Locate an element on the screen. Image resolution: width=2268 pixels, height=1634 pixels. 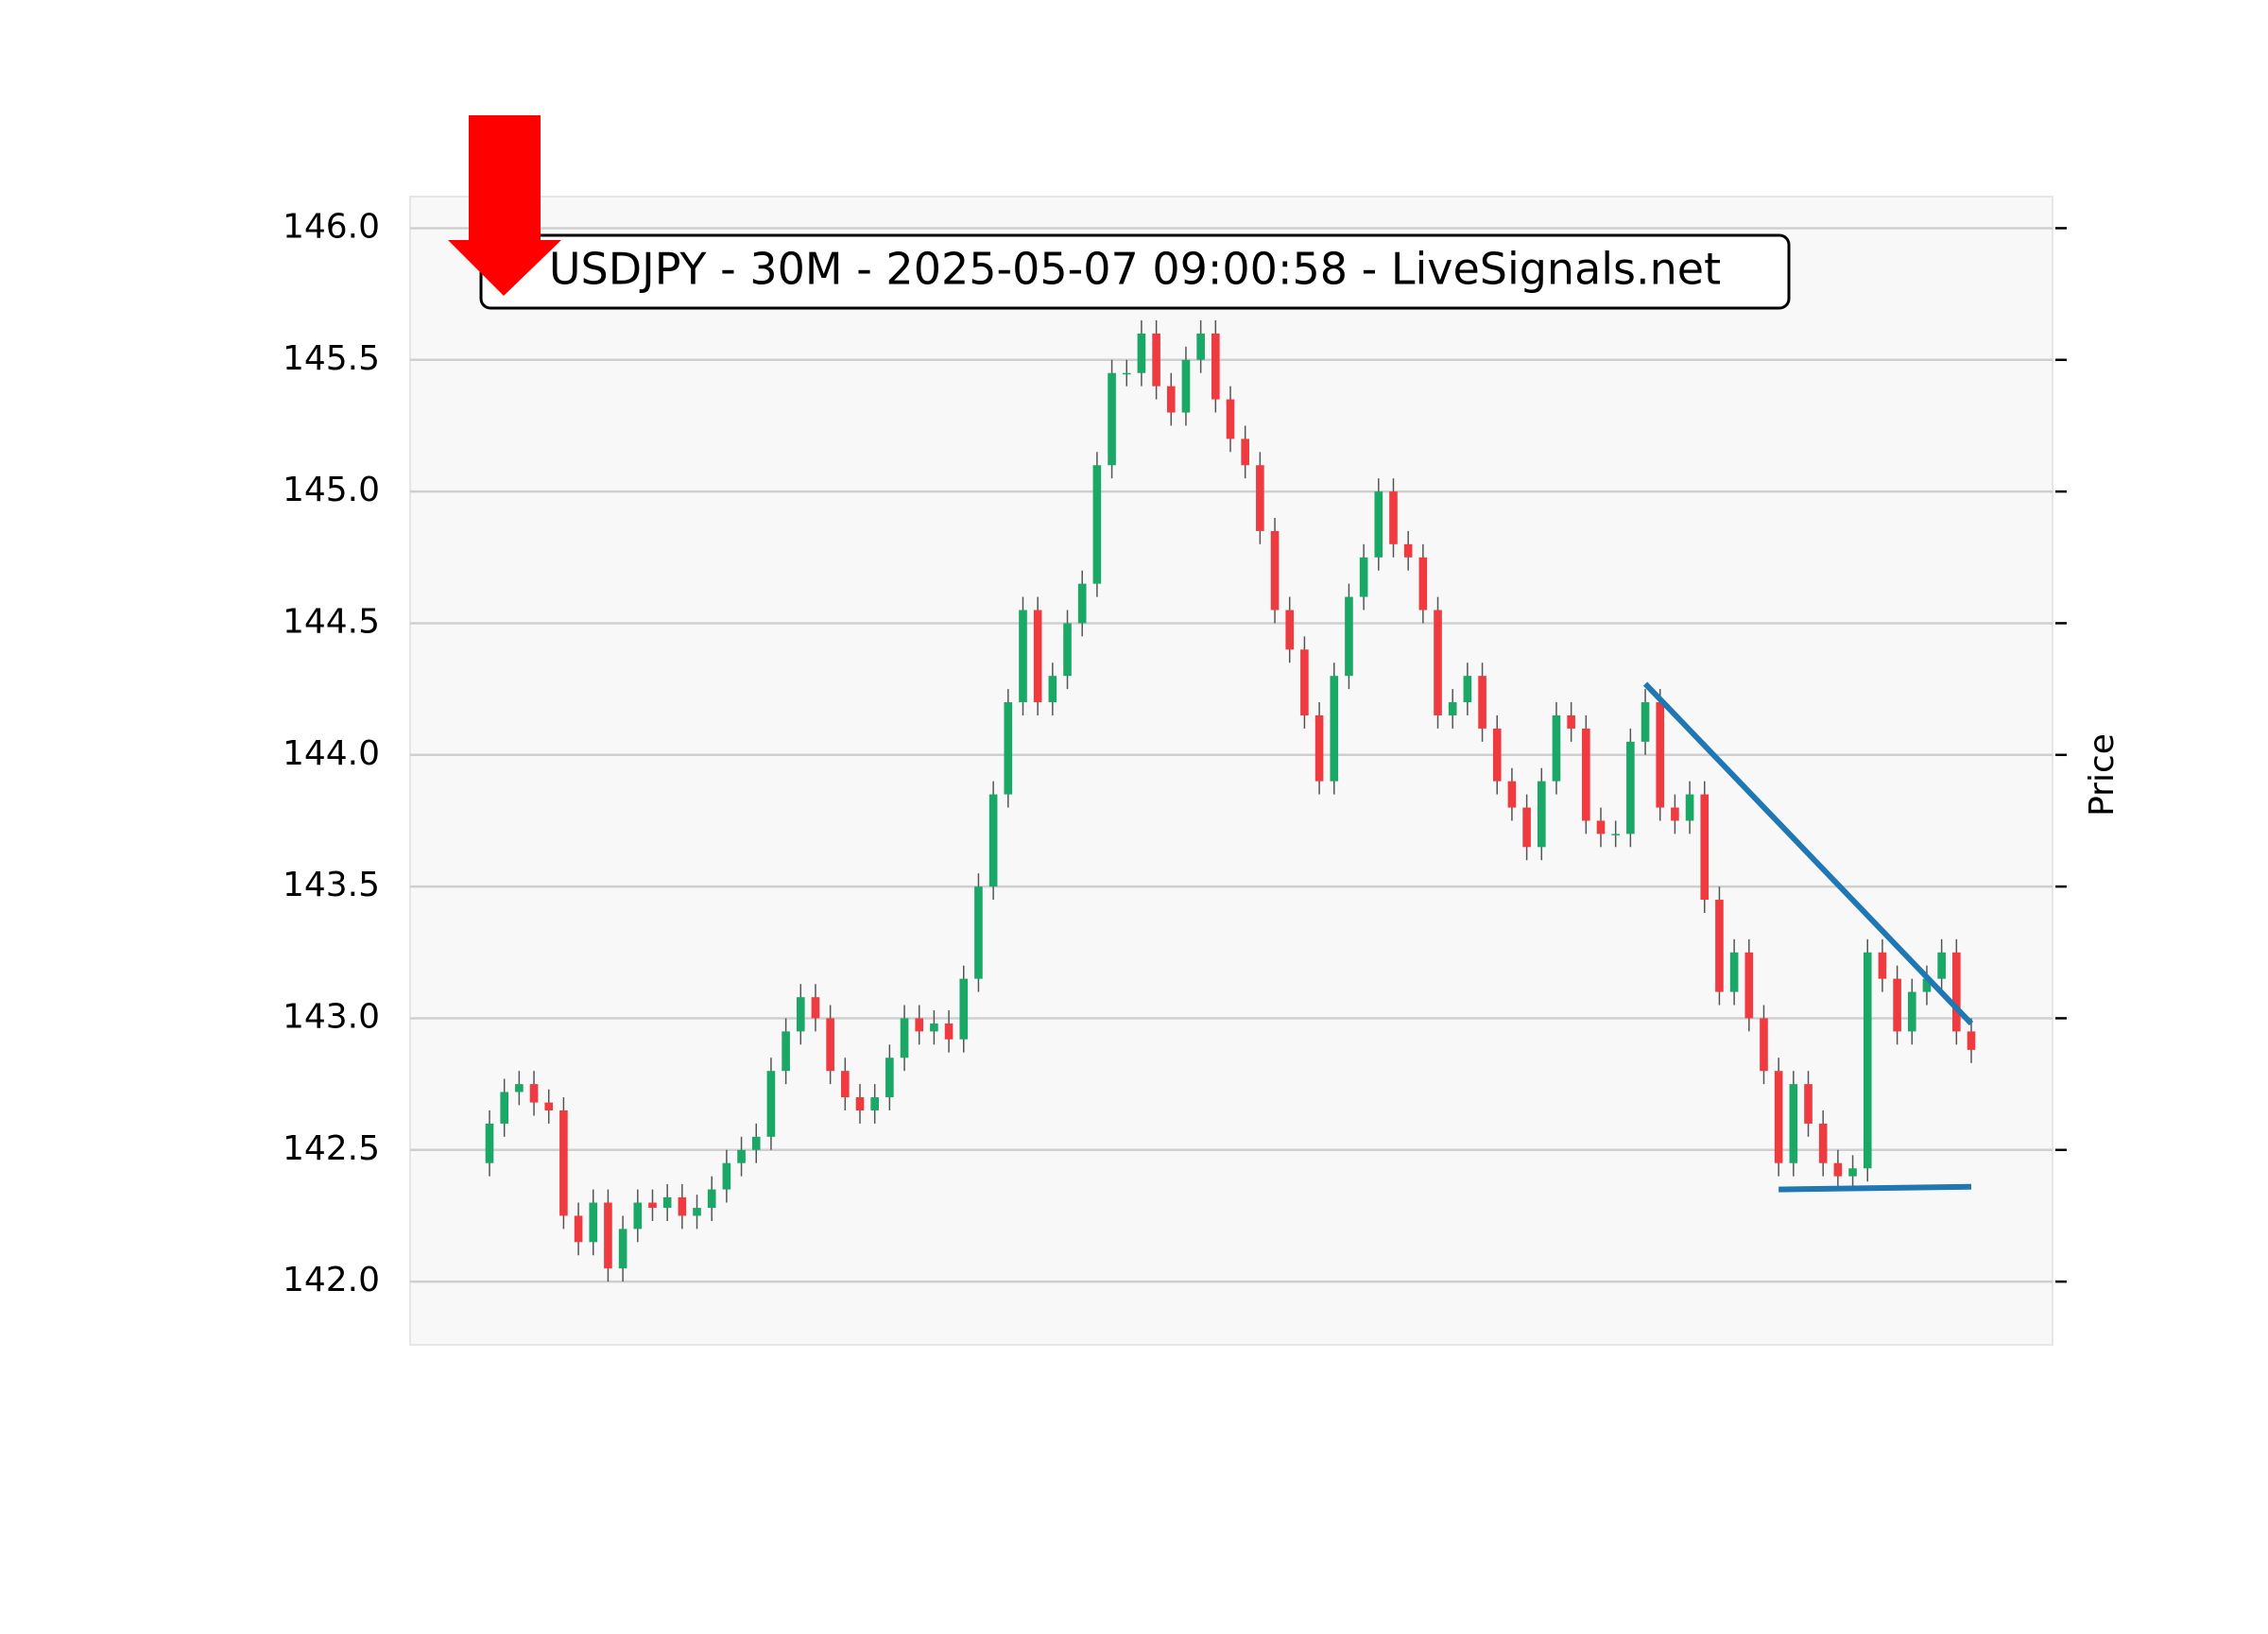
arrow-head is located at coordinates (504, 268).